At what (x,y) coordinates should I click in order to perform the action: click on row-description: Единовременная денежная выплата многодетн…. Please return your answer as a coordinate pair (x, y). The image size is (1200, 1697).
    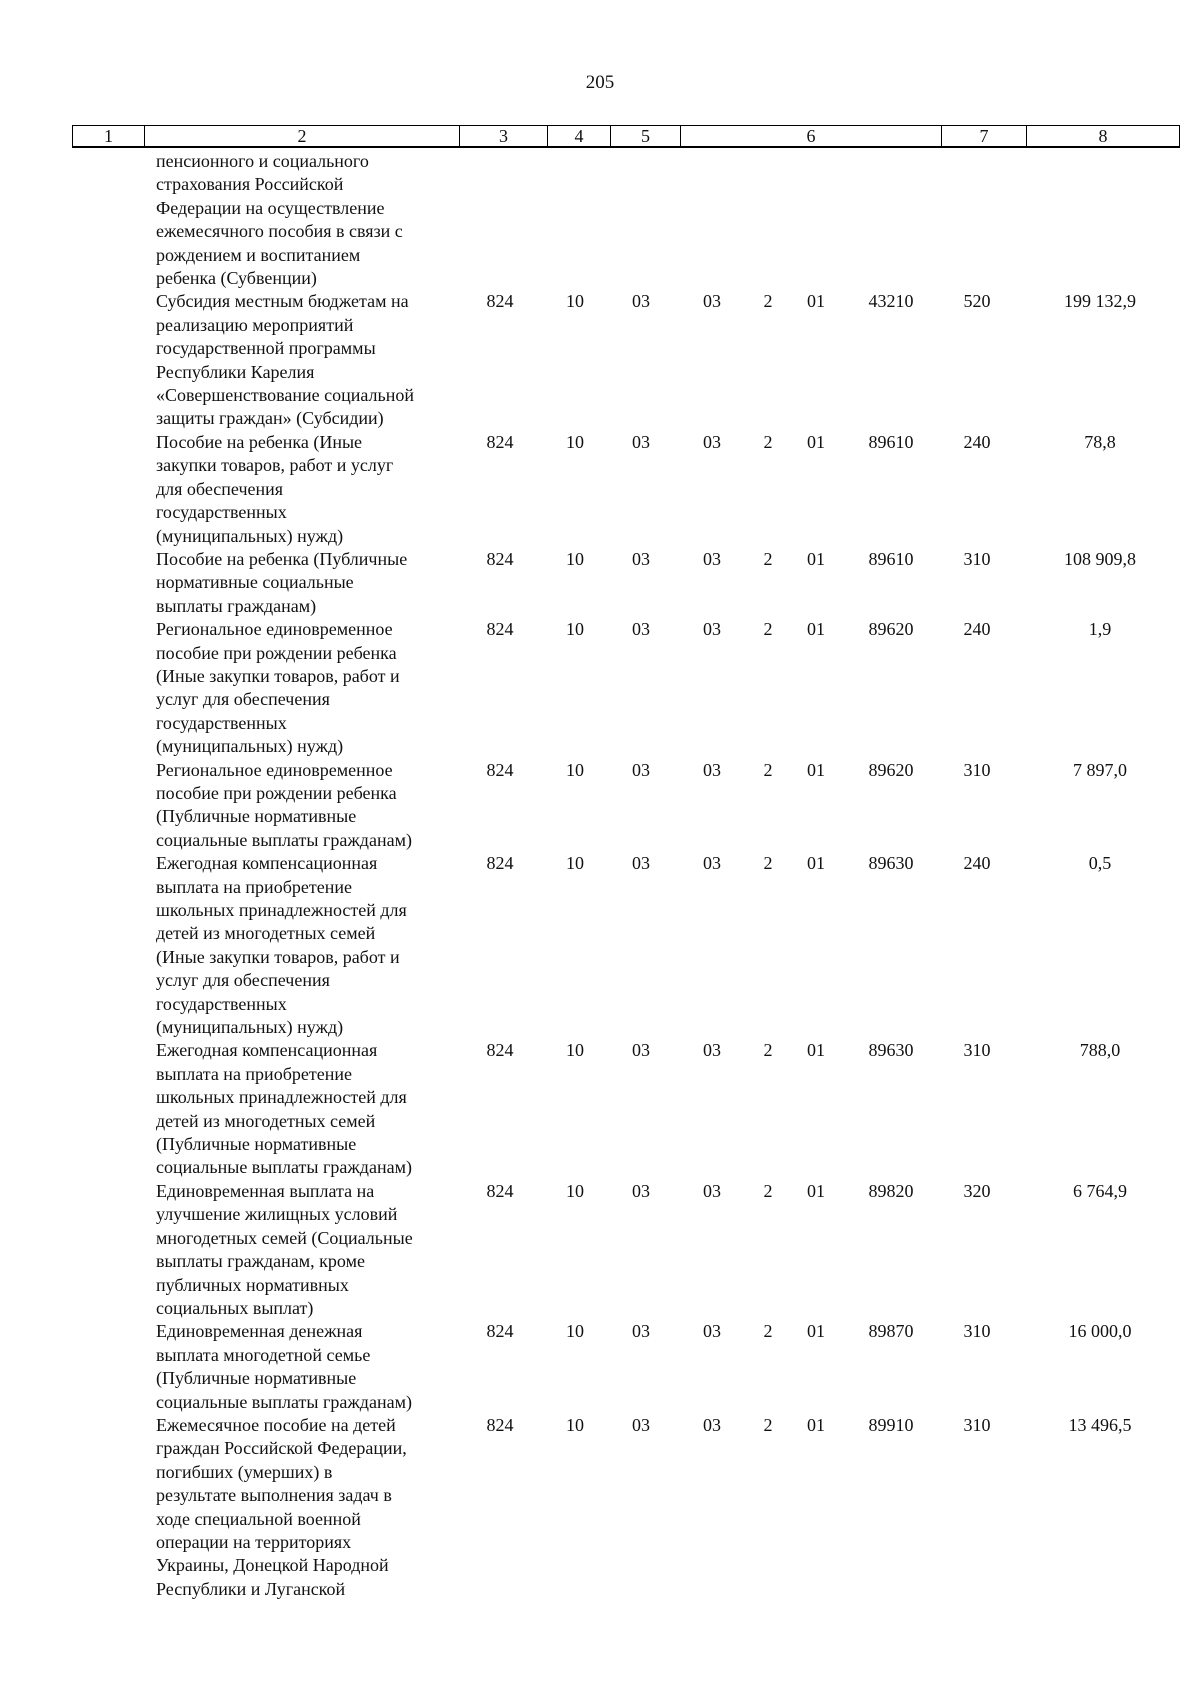
    Looking at the image, I should click on (306, 1367).